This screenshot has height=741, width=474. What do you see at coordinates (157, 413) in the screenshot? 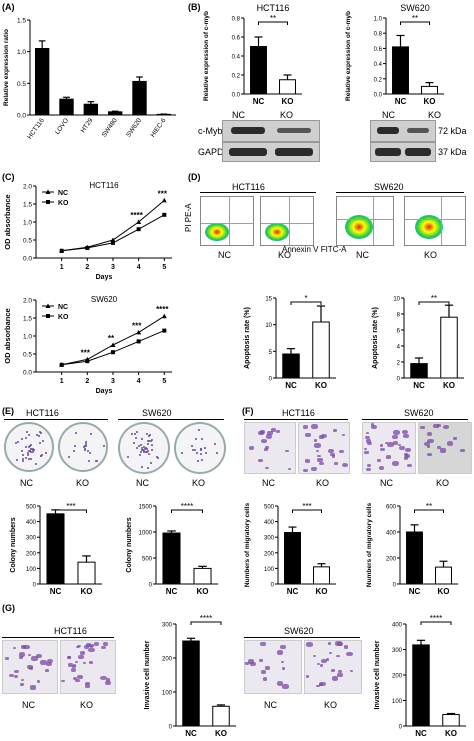
I see `colony-title-sw620: SW620` at bounding box center [157, 413].